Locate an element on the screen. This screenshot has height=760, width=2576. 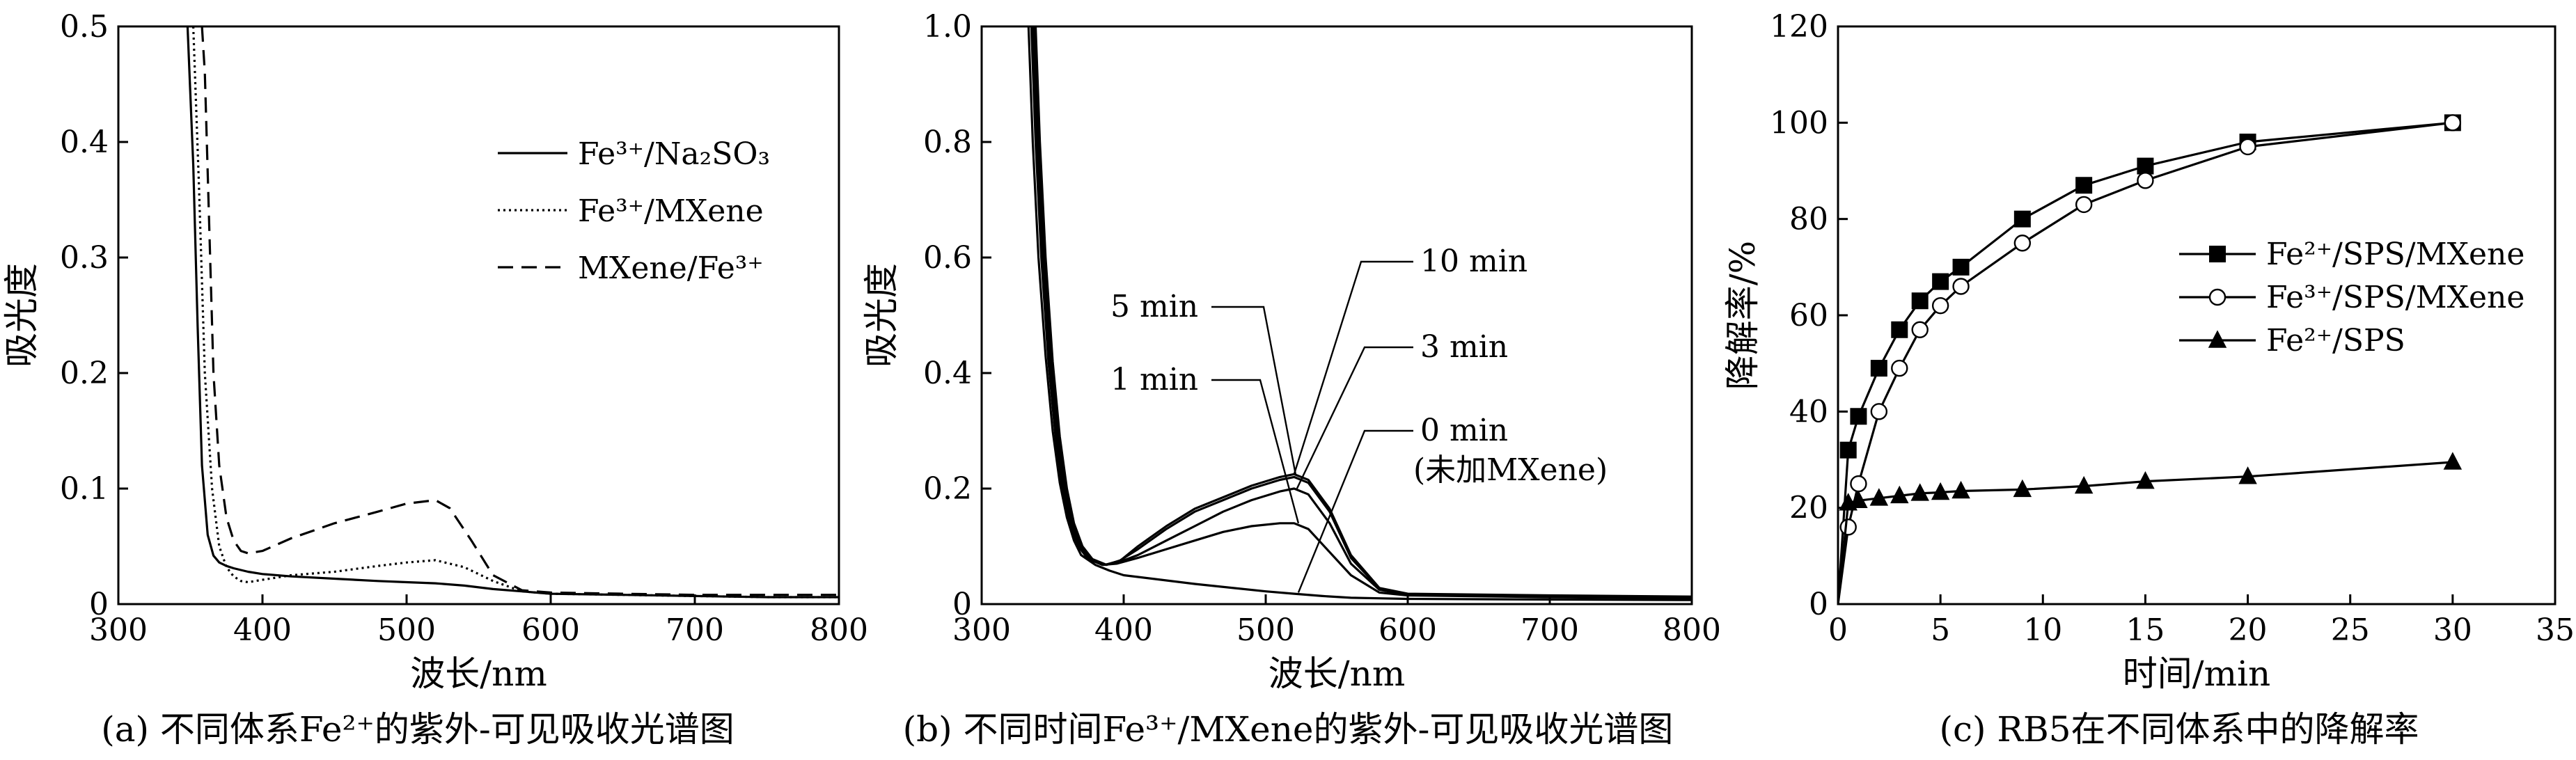
legend-entry: MXene/Fe³⁺ is located at coordinates (671, 268).